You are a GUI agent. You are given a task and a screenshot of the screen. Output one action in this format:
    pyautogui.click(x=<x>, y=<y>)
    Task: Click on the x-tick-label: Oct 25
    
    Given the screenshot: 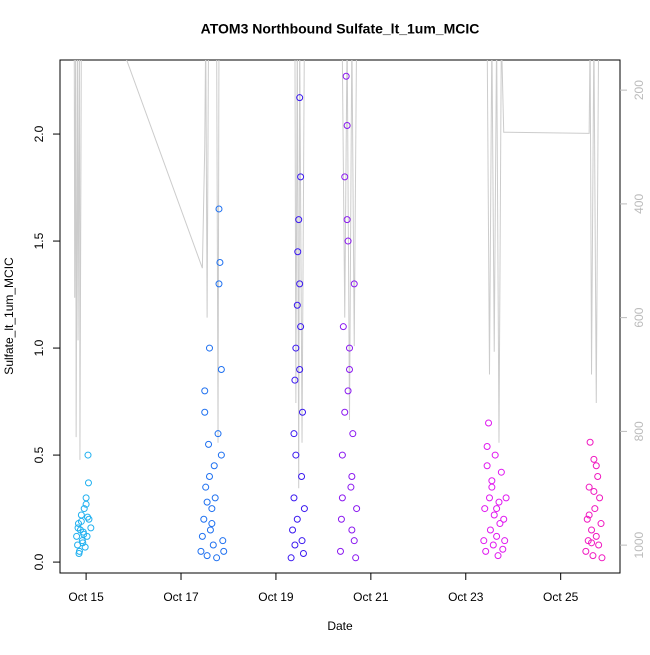 What is the action you would take?
    pyautogui.click(x=561, y=597)
    